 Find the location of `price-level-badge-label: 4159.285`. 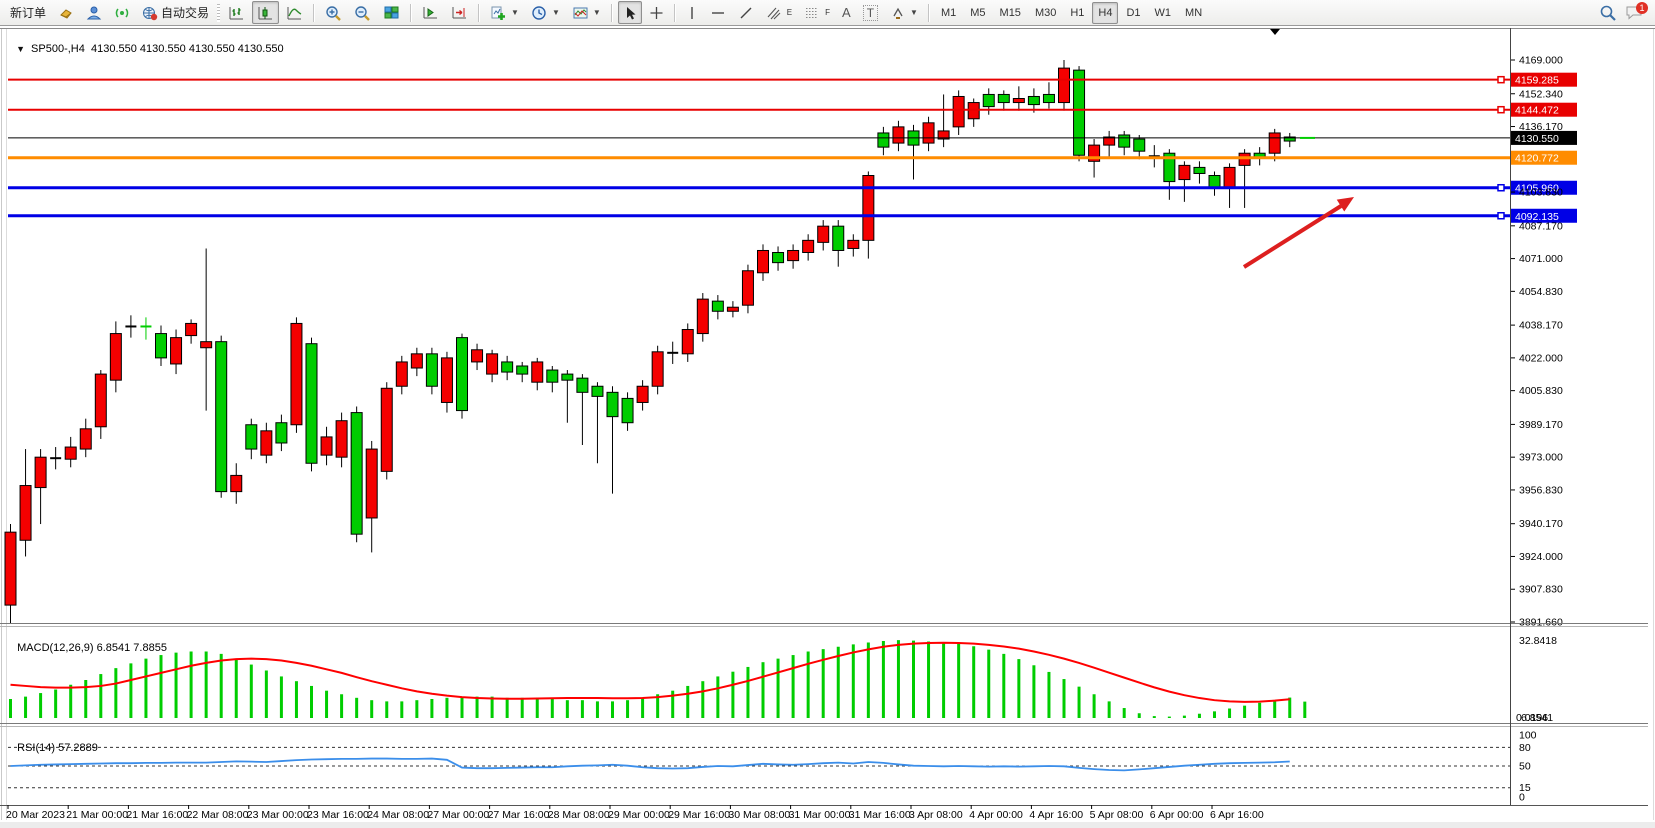

price-level-badge-label: 4159.285 is located at coordinates (1537, 81).